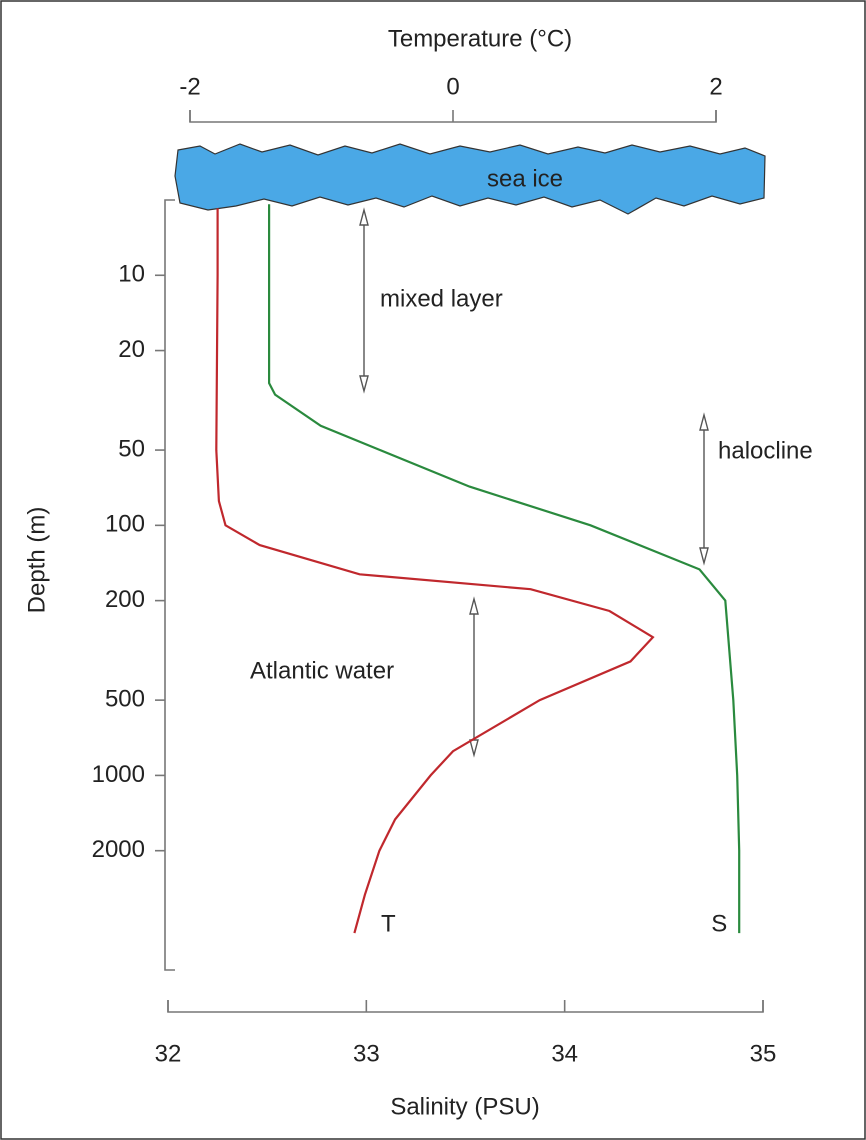 The width and height of the screenshot is (866, 1140). Describe the element at coordinates (168, 1053) in the screenshot. I see `x-tick-label: 32` at that location.